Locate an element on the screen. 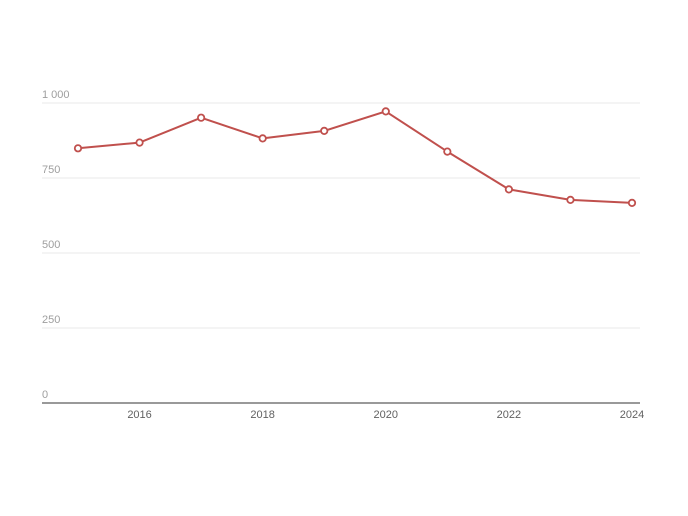  data-point-2016 is located at coordinates (139, 142).